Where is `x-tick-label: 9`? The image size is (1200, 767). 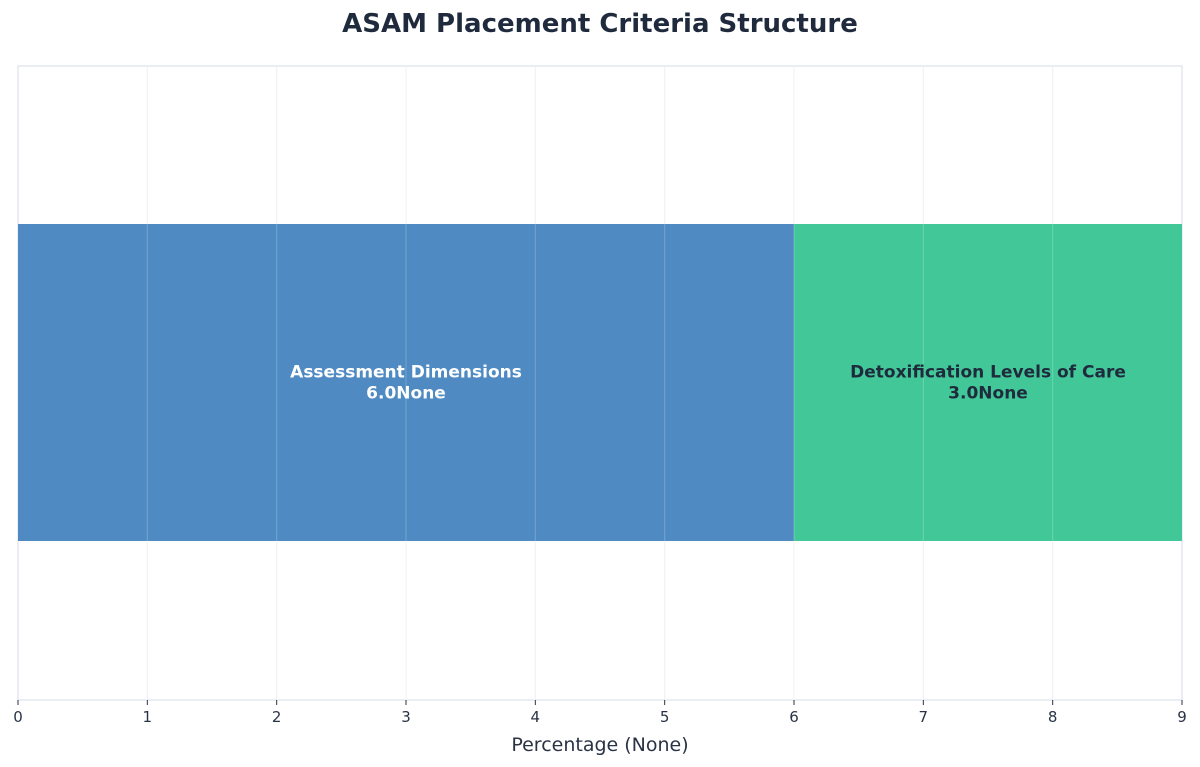 x-tick-label: 9 is located at coordinates (1182, 717).